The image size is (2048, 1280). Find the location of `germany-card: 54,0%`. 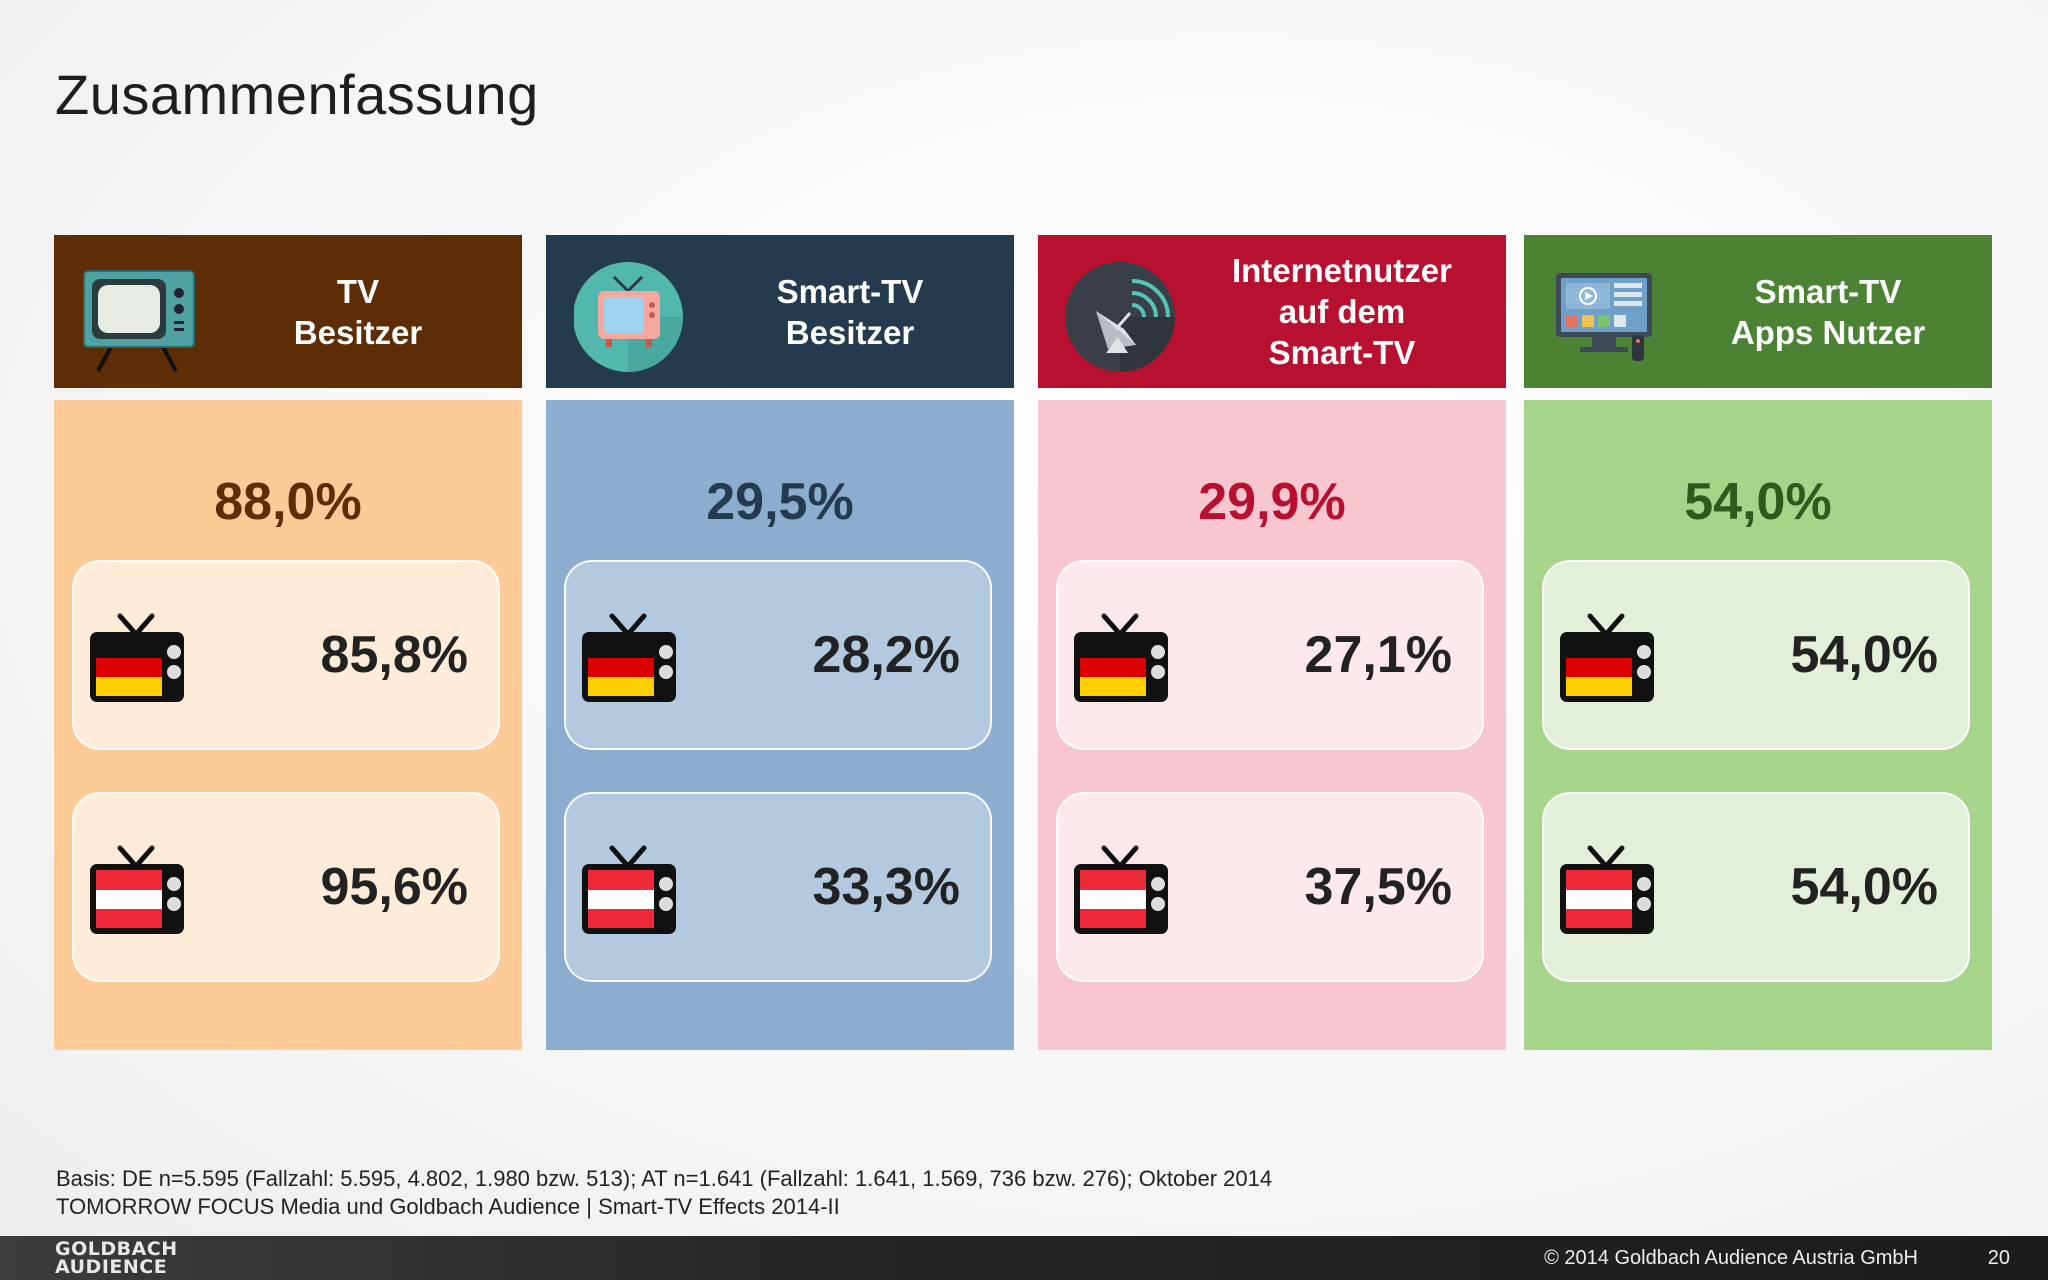

germany-card: 54,0% is located at coordinates (1756, 655).